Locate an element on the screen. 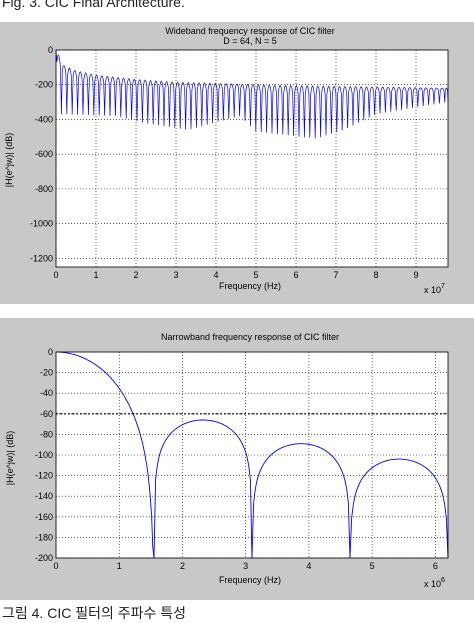 The height and width of the screenshot is (623, 474). narrowband-y-tick-label: -100 is located at coordinates (44, 455).